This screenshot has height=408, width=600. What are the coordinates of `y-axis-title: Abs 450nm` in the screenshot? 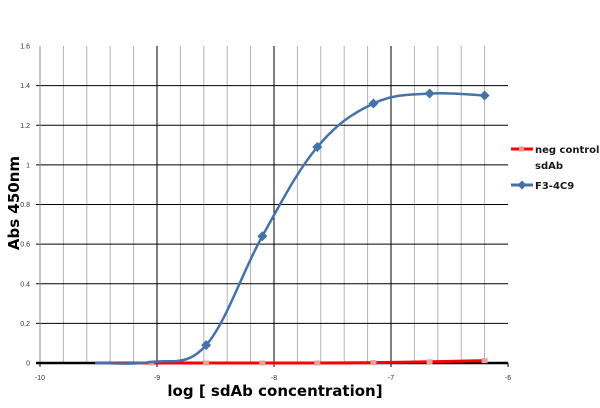 It's located at (14, 203).